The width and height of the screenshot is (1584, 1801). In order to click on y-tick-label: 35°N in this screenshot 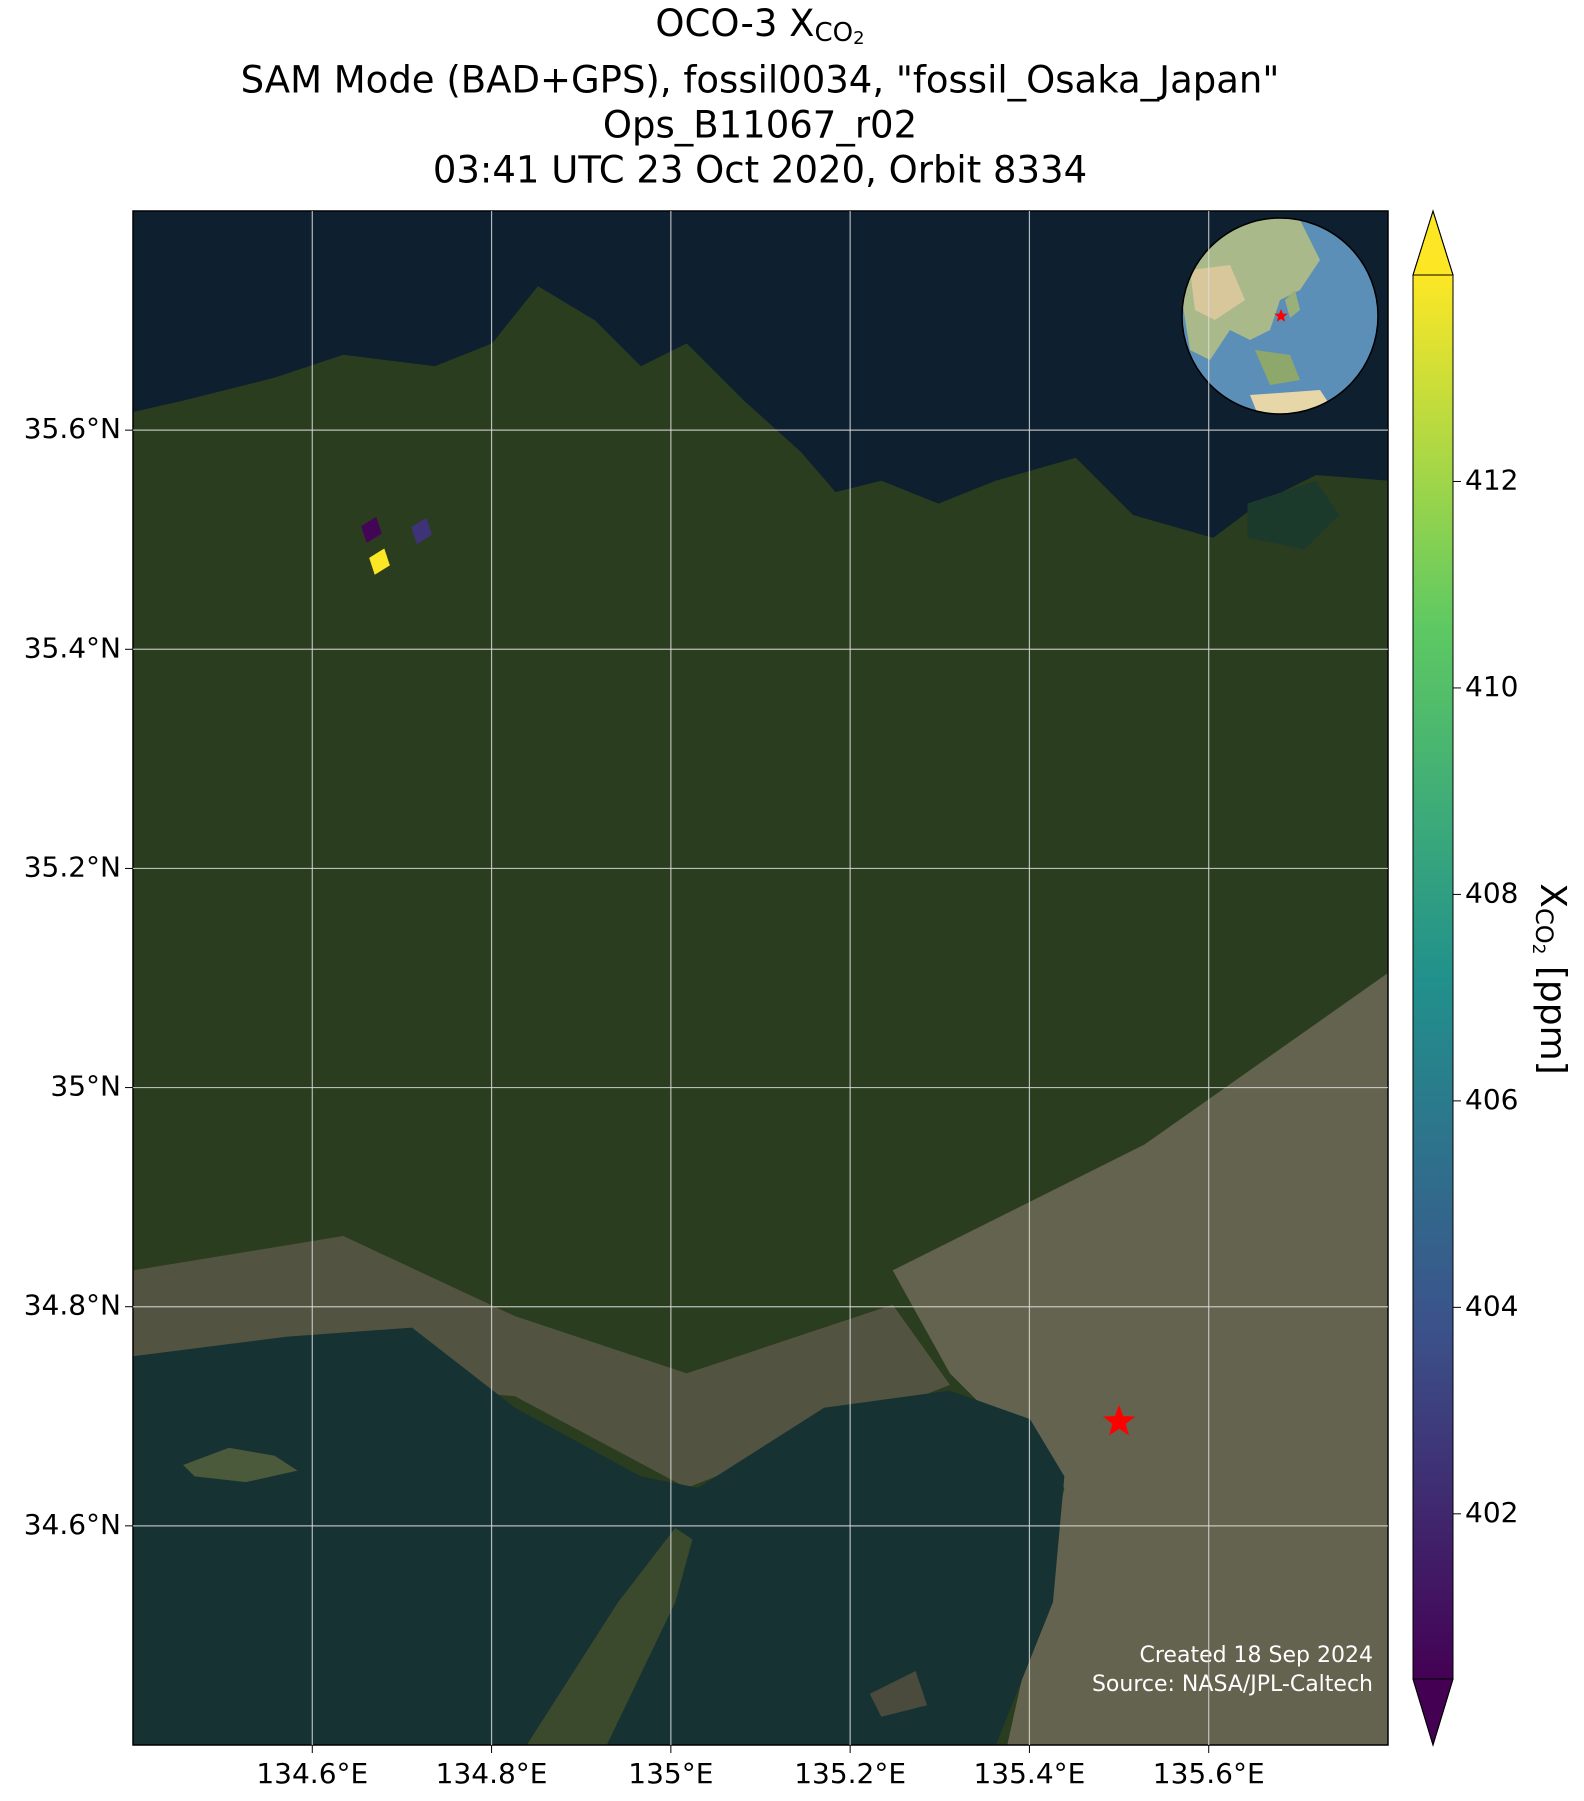, I will do `click(85, 1086)`.